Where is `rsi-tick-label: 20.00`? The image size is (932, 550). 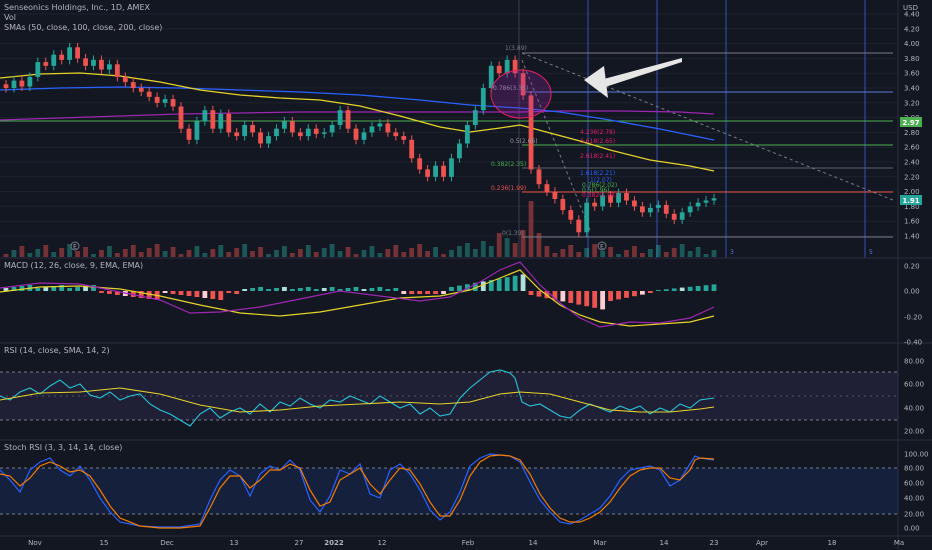
rsi-tick-label: 20.00 is located at coordinates (914, 432).